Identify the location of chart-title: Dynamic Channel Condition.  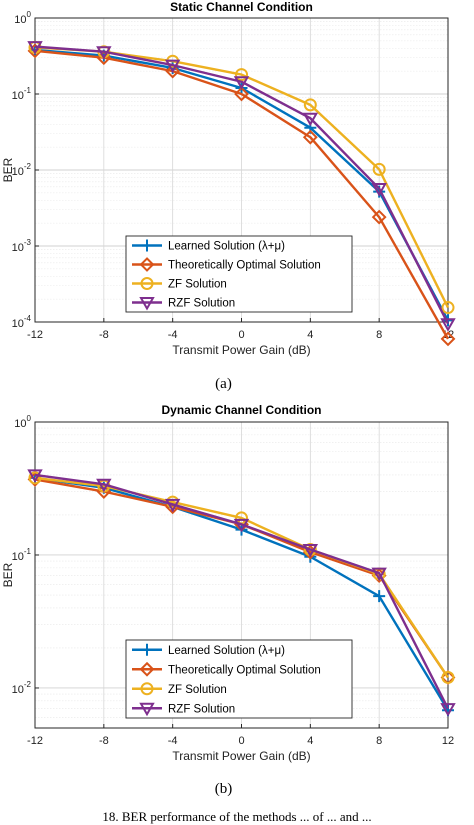
(241, 410).